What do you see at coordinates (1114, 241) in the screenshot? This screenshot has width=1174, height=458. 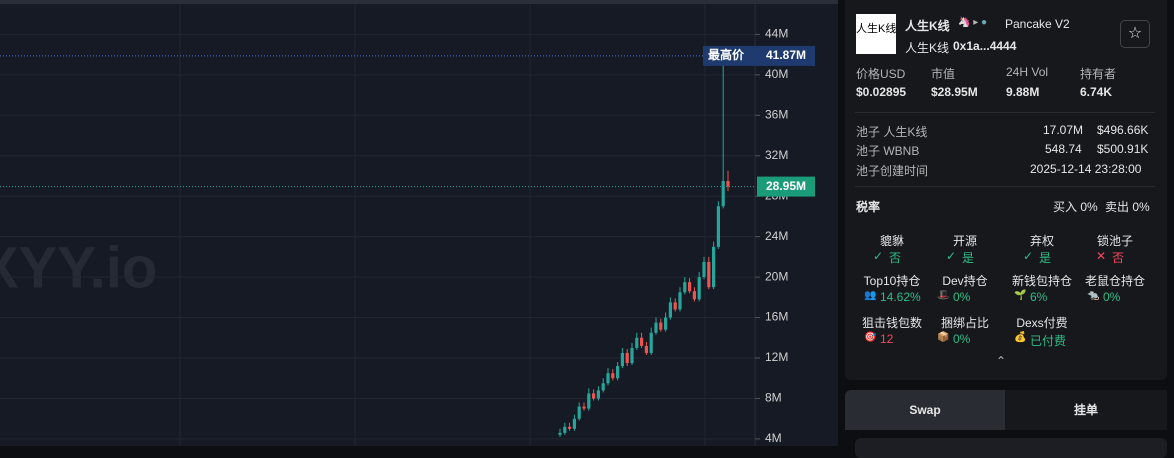 I see `check-label: 锁池子` at bounding box center [1114, 241].